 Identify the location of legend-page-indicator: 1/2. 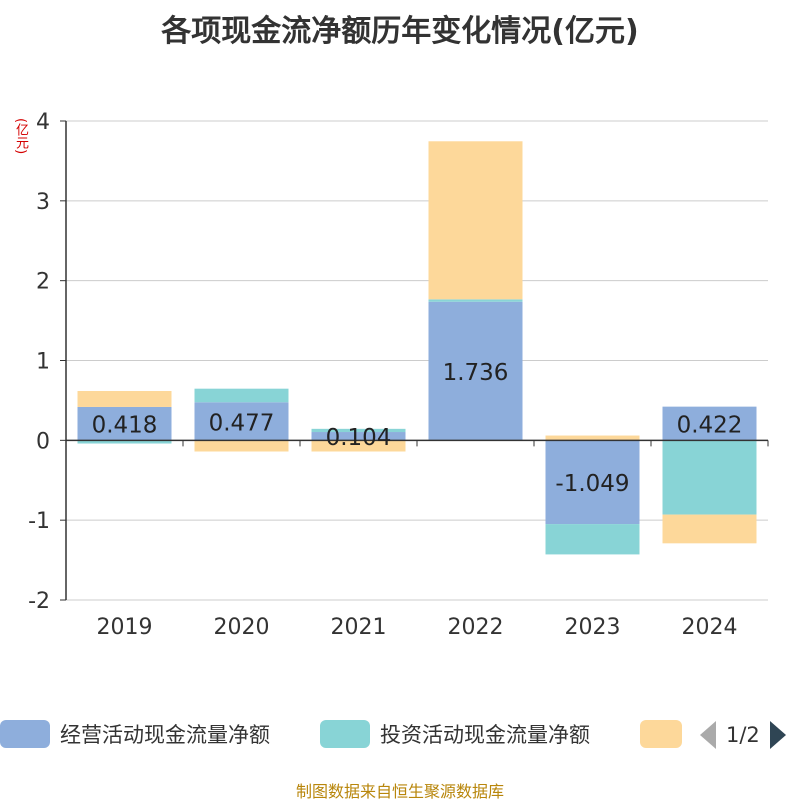
(743, 735).